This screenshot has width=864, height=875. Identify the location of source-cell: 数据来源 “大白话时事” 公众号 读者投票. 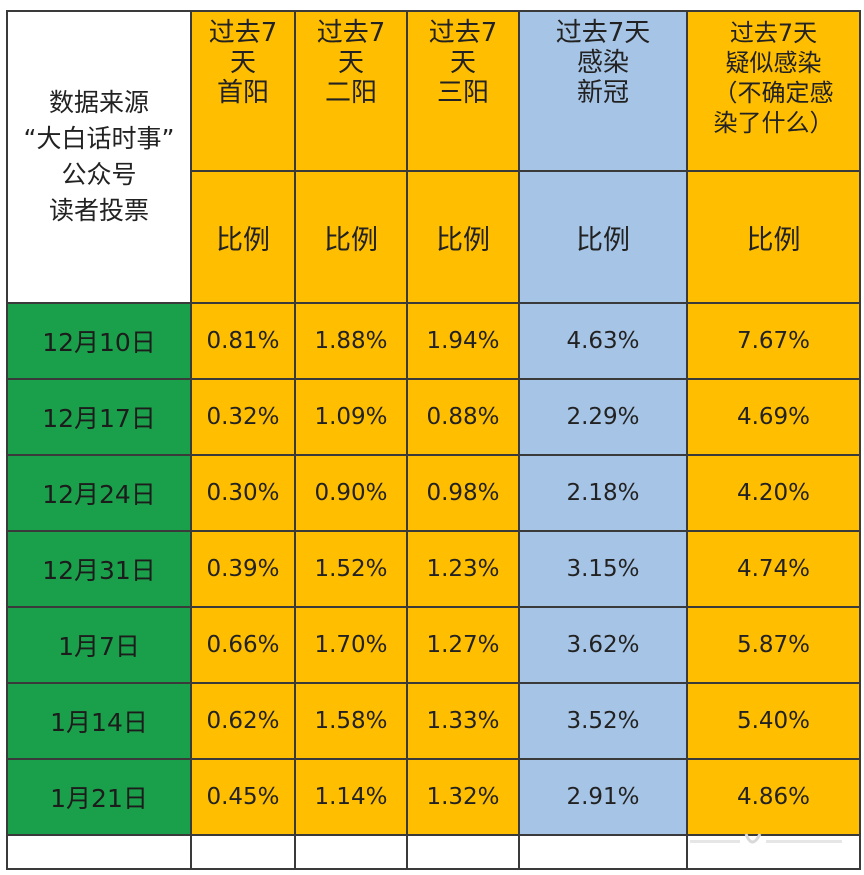
(99, 157).